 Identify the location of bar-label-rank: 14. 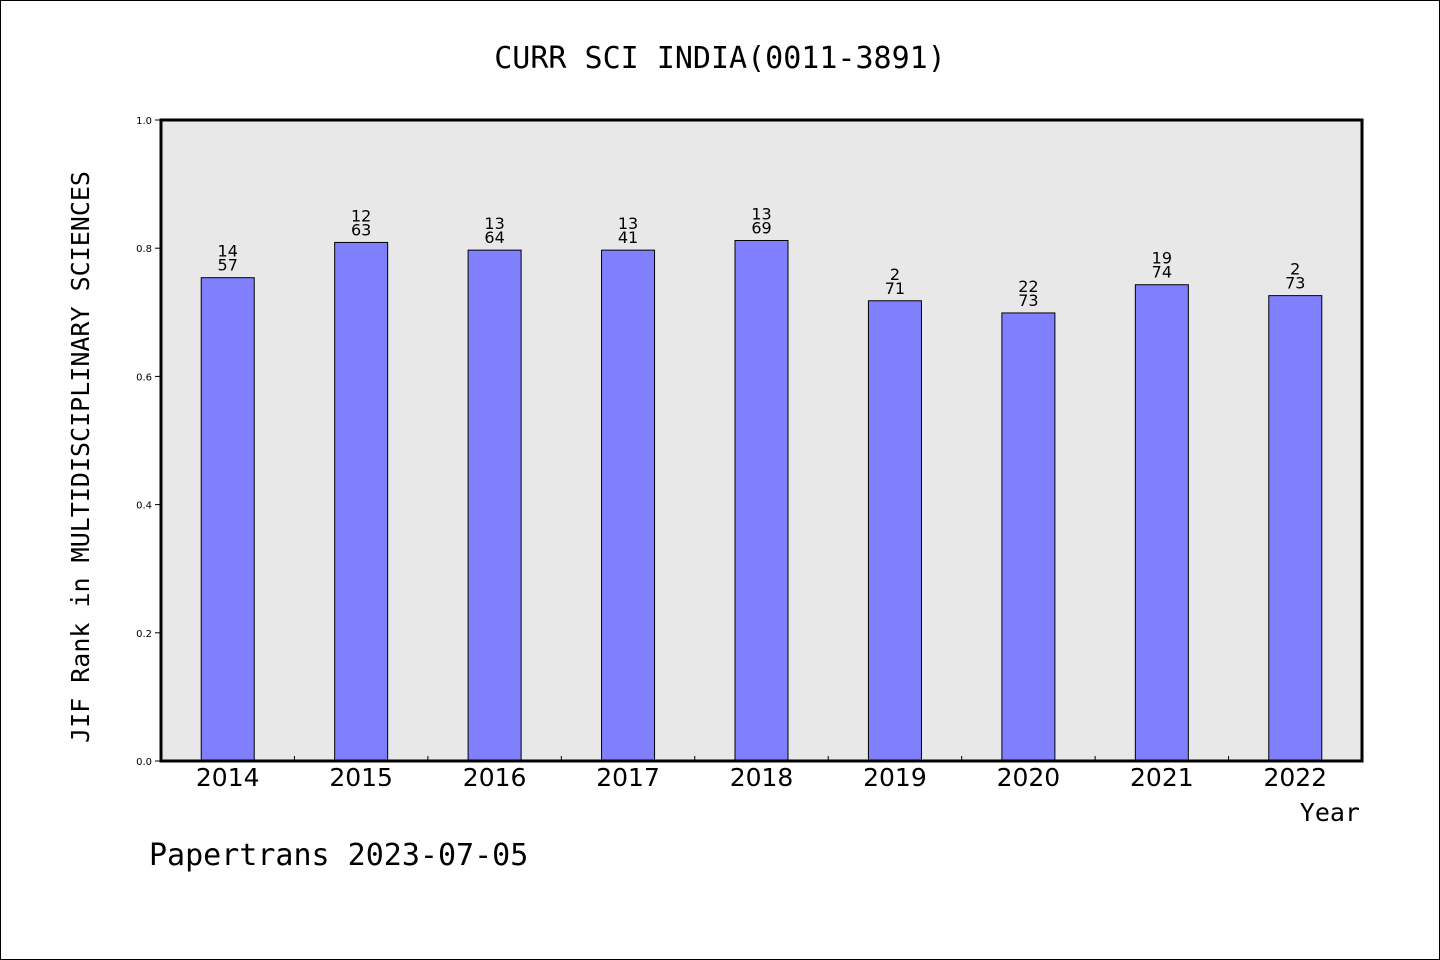
(228, 251).